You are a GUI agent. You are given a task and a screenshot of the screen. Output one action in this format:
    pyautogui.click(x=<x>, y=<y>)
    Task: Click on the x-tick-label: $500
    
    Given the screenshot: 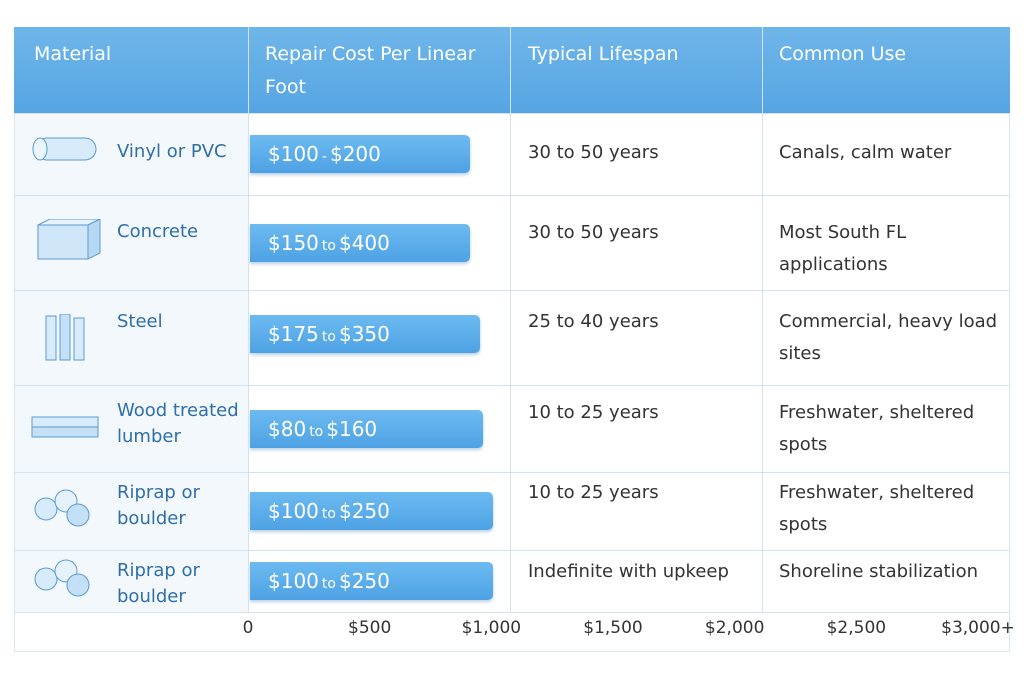 What is the action you would take?
    pyautogui.click(x=370, y=628)
    